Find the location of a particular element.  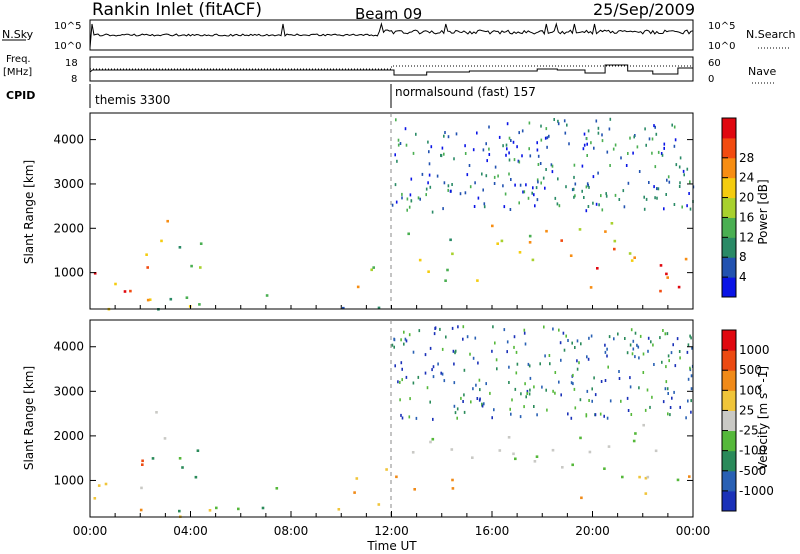

x-tick-label: 04:00 is located at coordinates (190, 531).